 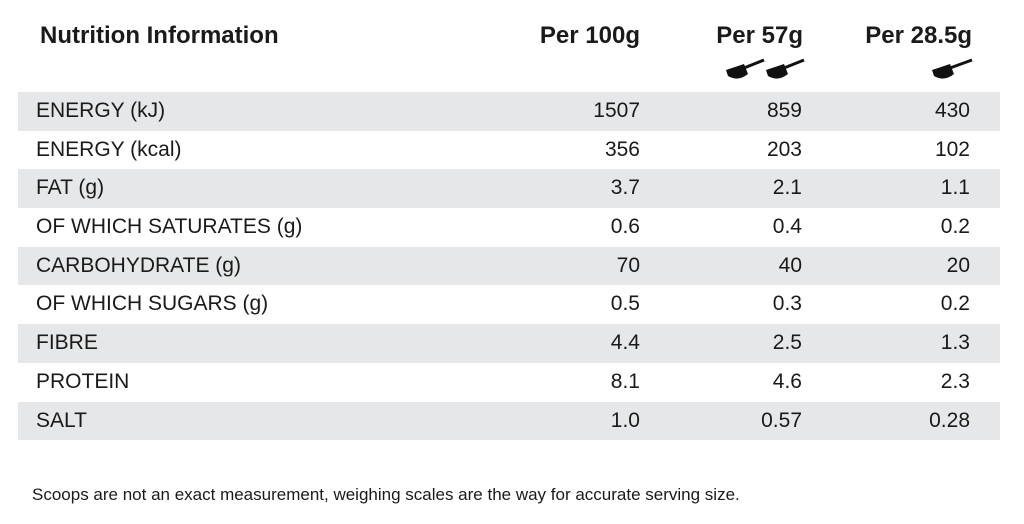 What do you see at coordinates (787, 188) in the screenshot?
I see `table-cell: 2.1` at bounding box center [787, 188].